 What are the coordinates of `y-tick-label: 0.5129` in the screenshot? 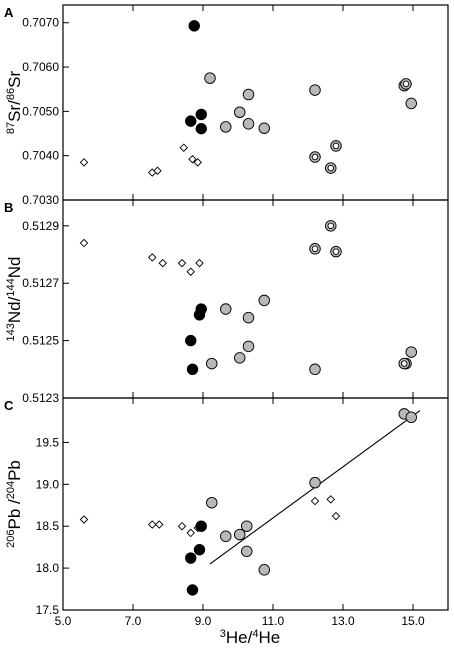 It's located at (40, 226).